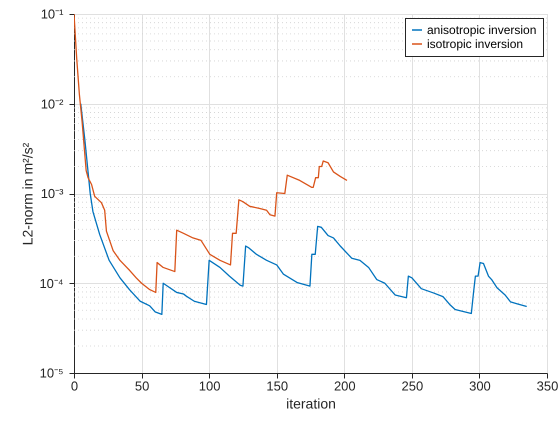  What do you see at coordinates (27, 194) in the screenshot?
I see `y-axis-title: L2-norm in m²/s²` at bounding box center [27, 194].